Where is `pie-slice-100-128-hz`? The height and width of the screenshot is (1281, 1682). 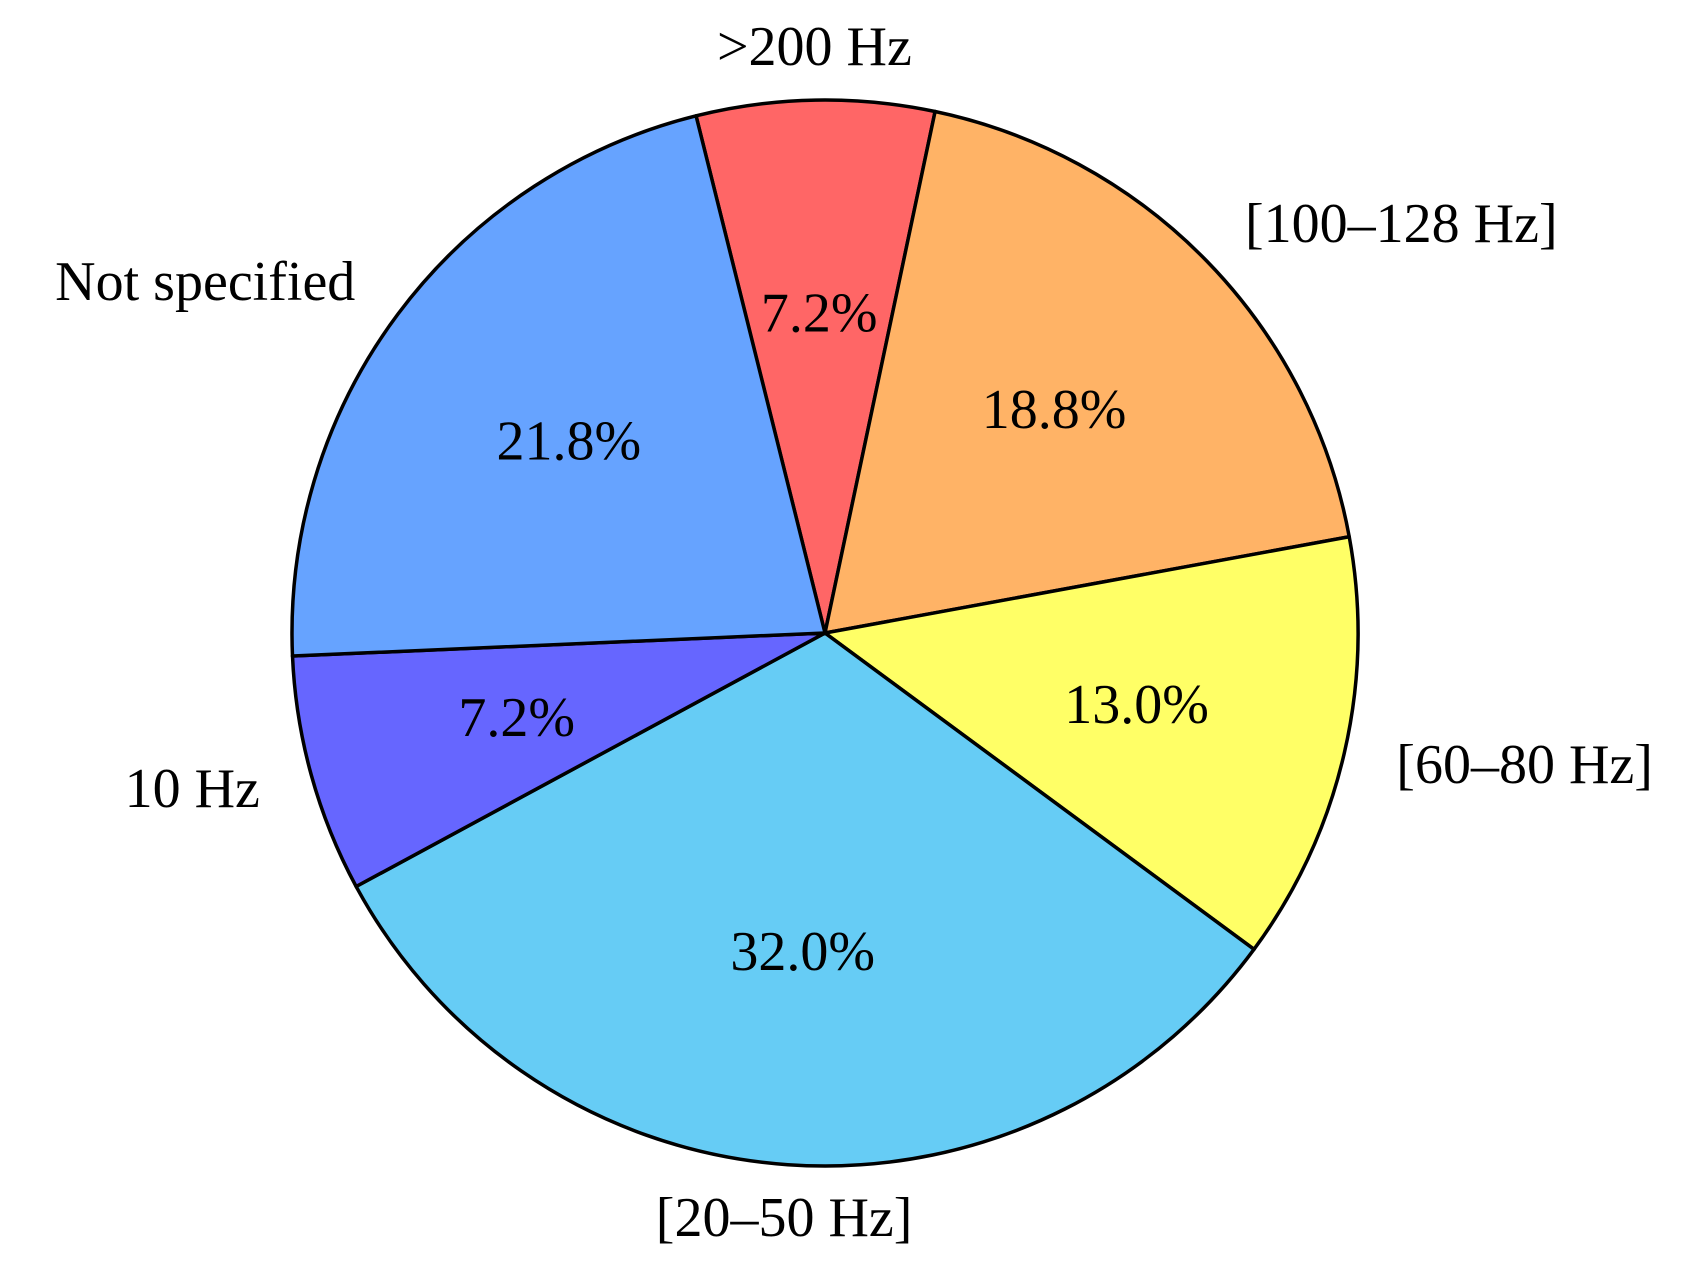
pie-slice-100-128-hz is located at coordinates (1087, 372).